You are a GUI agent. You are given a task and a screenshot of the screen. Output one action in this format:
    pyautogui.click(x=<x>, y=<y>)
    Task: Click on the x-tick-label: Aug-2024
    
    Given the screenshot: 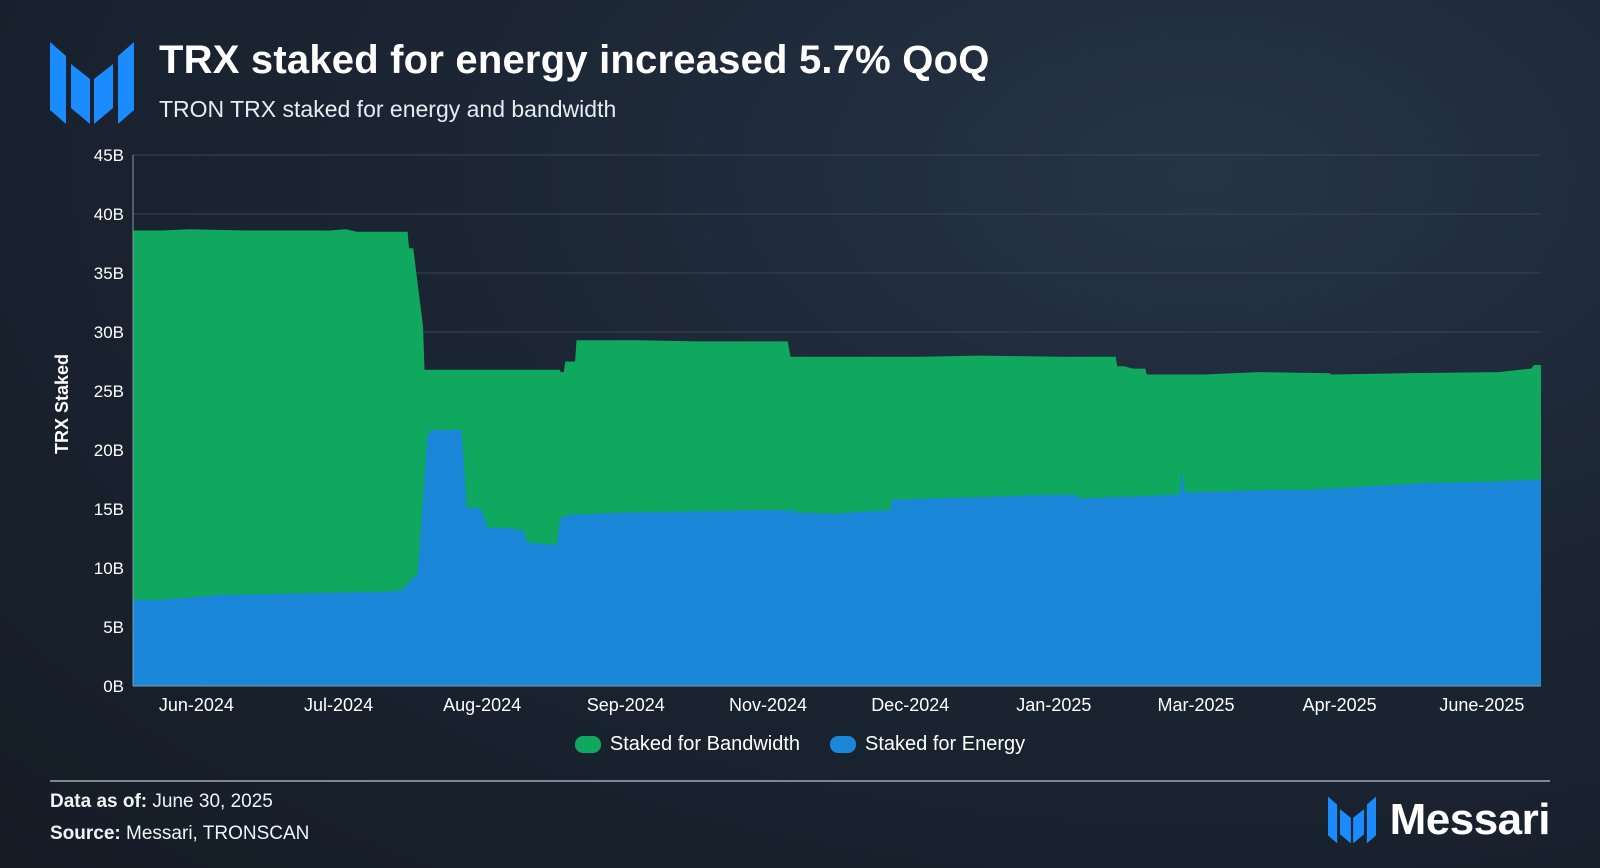 What is the action you would take?
    pyautogui.click(x=482, y=705)
    